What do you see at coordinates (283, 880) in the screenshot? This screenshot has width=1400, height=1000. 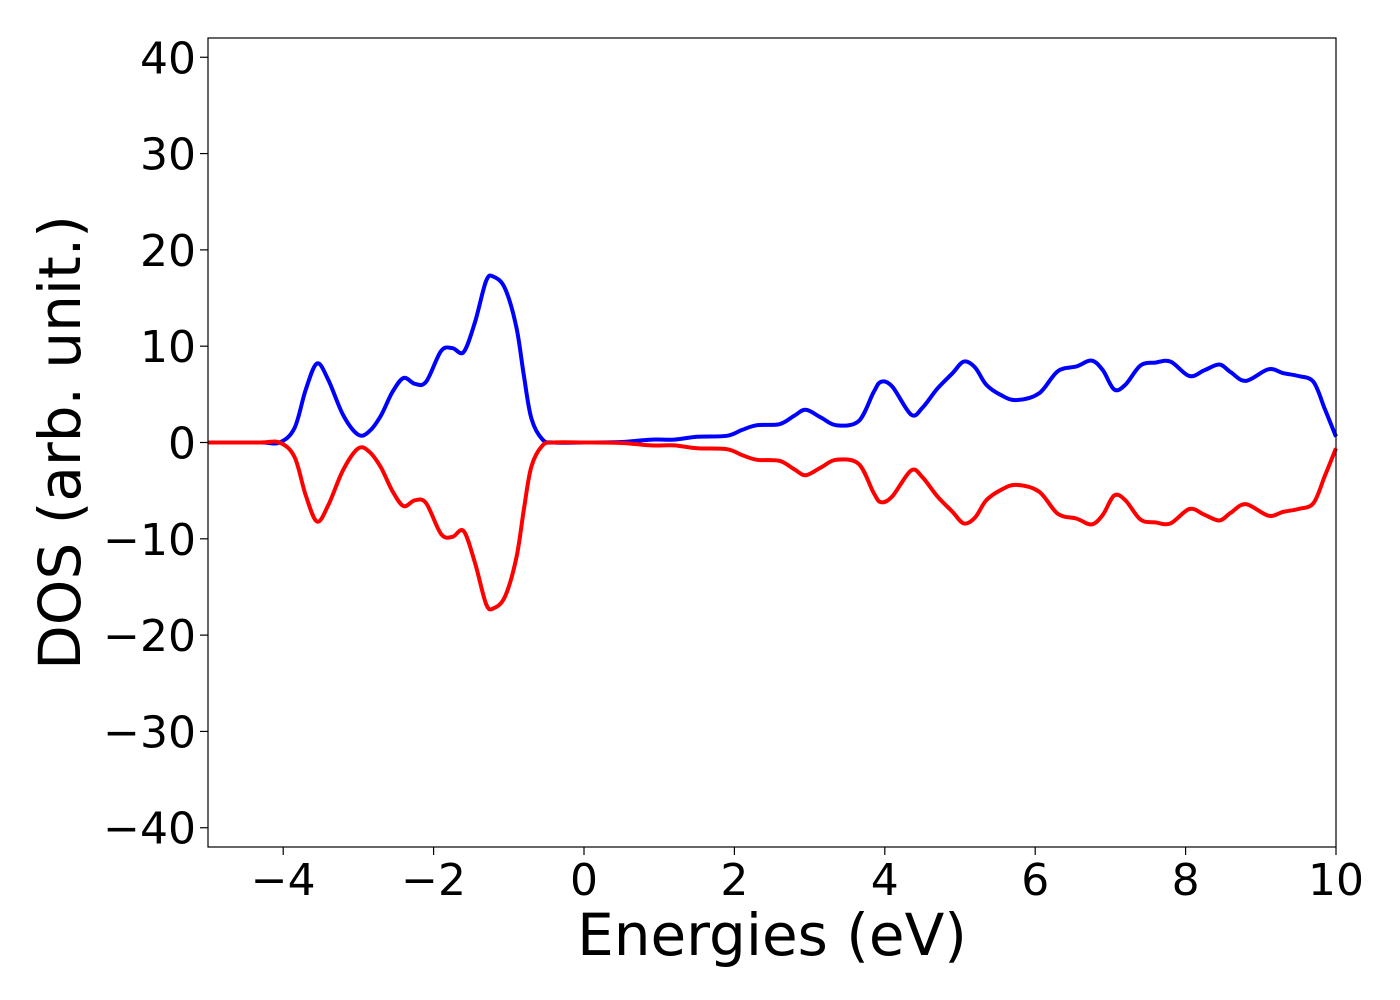 I see `x-tick-label: −4` at bounding box center [283, 880].